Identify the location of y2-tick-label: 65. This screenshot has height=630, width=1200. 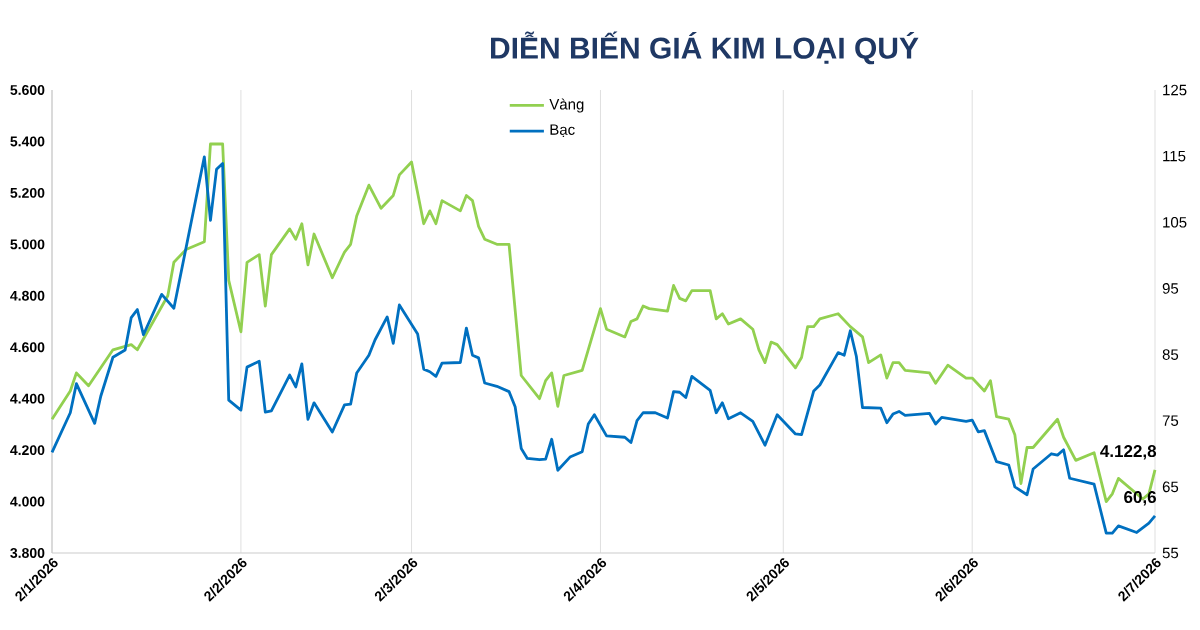
(1170, 487).